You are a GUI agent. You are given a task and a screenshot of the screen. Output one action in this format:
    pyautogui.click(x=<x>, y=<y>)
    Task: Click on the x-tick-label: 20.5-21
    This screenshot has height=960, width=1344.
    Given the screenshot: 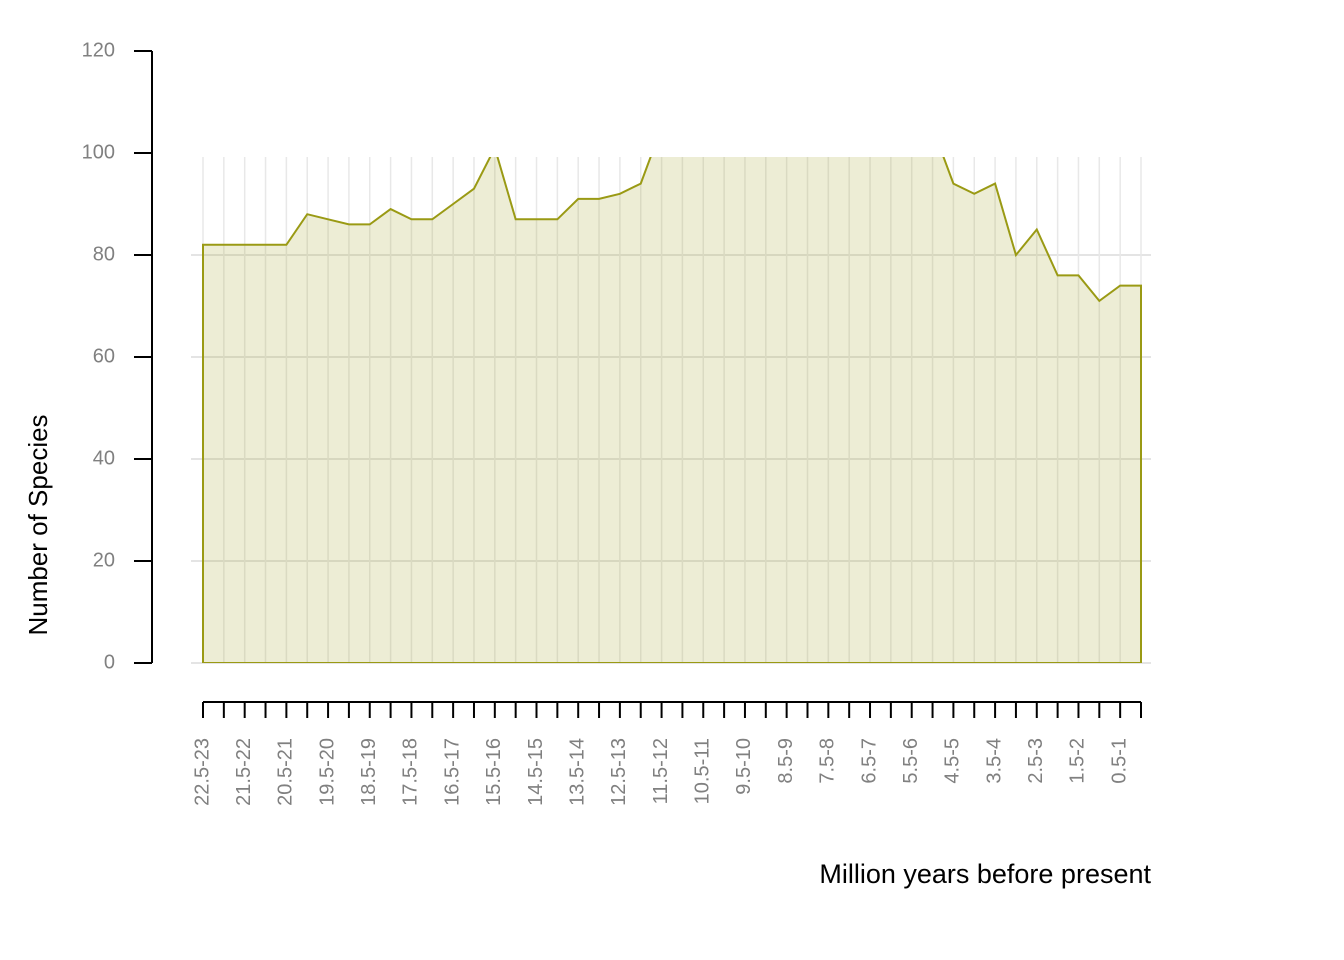 What is the action you would take?
    pyautogui.click(x=286, y=772)
    